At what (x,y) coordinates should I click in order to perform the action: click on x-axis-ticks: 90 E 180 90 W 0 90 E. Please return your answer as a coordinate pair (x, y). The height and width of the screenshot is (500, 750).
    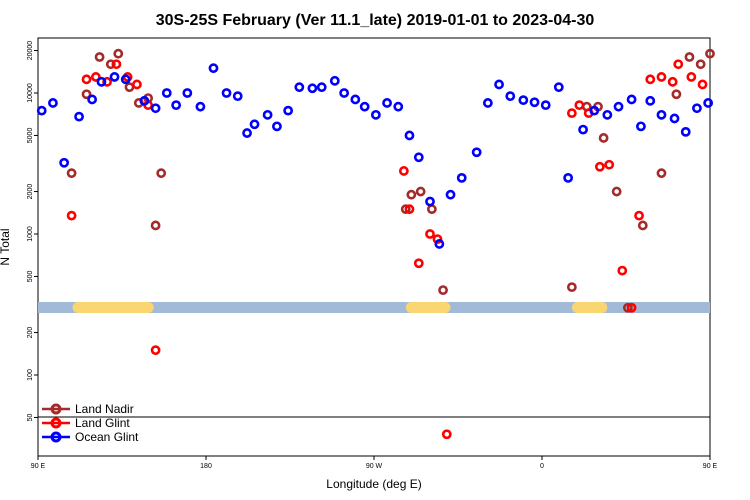
    Looking at the image, I should click on (374, 463).